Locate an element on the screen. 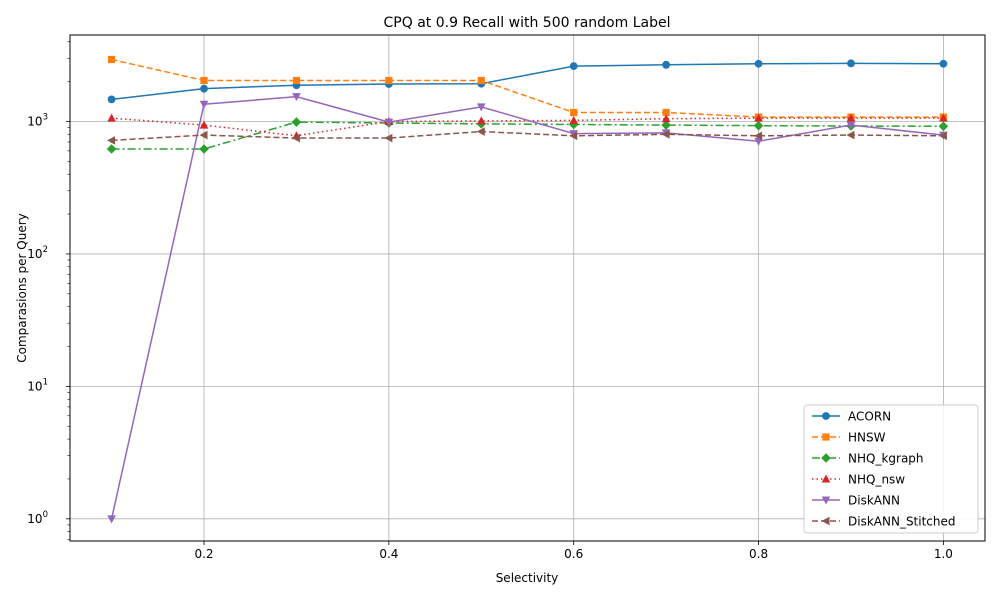 Image resolution: width=1000 pixels, height=600 pixels. x-tick-label: 0.4 is located at coordinates (388, 554).